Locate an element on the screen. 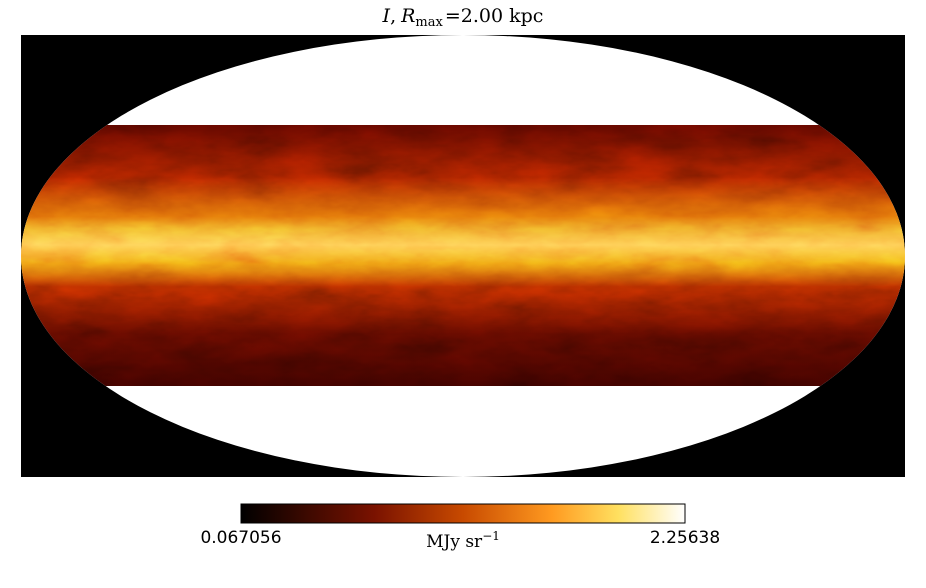 The image size is (926, 588). colorbar-min-label: 0.067056 is located at coordinates (240, 538).